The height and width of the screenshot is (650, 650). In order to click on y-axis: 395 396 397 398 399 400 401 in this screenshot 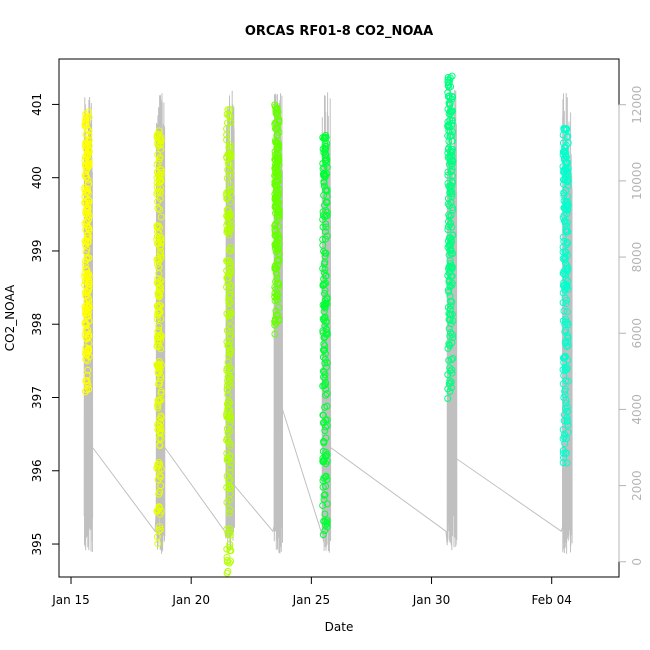, I will do `click(45, 324)`.